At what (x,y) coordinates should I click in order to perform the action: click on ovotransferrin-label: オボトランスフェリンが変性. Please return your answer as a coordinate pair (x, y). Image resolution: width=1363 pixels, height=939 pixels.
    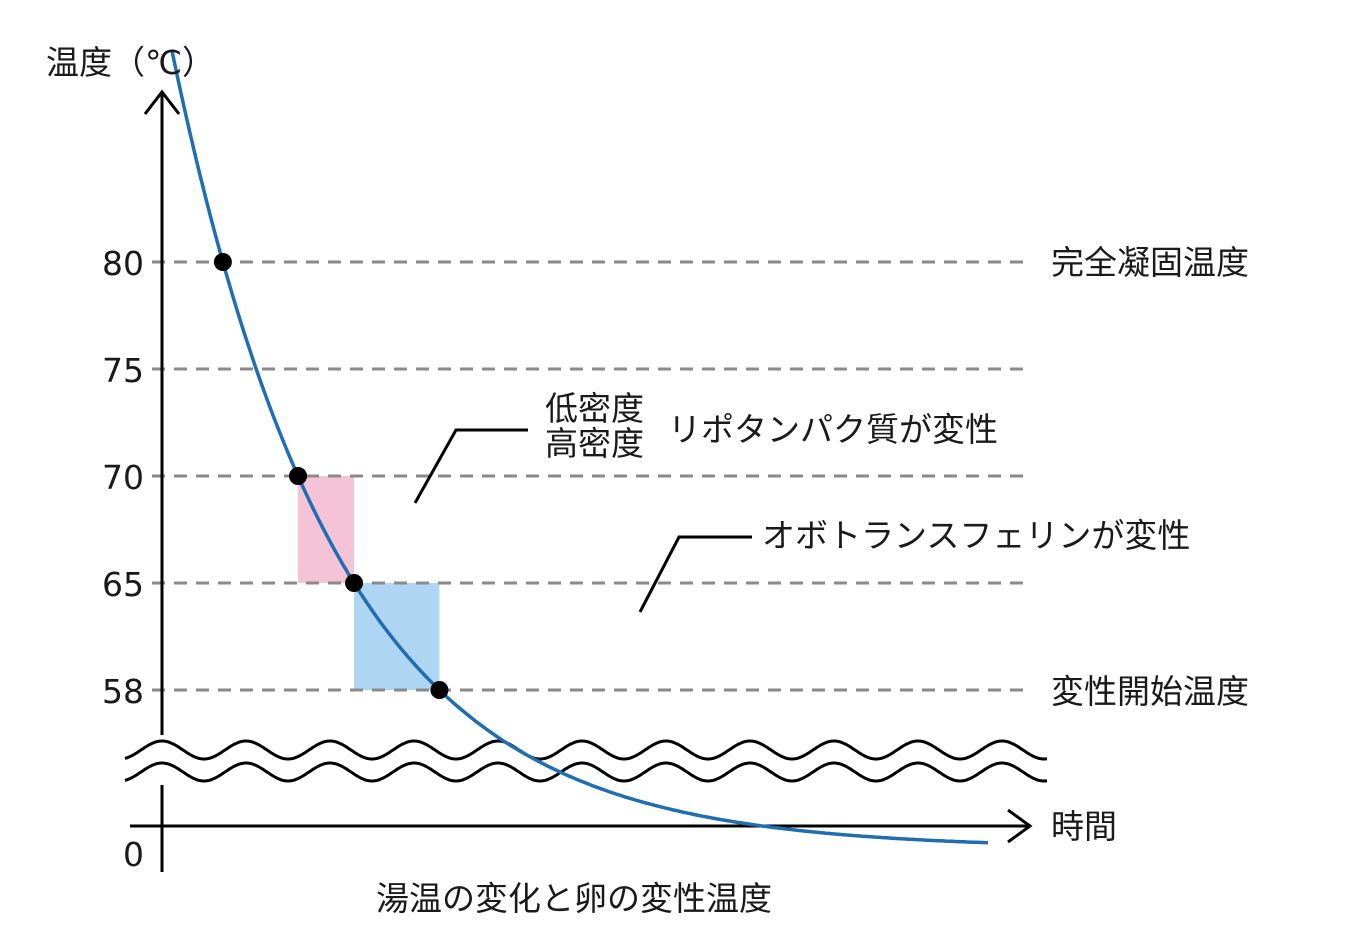
    Looking at the image, I should click on (976, 535).